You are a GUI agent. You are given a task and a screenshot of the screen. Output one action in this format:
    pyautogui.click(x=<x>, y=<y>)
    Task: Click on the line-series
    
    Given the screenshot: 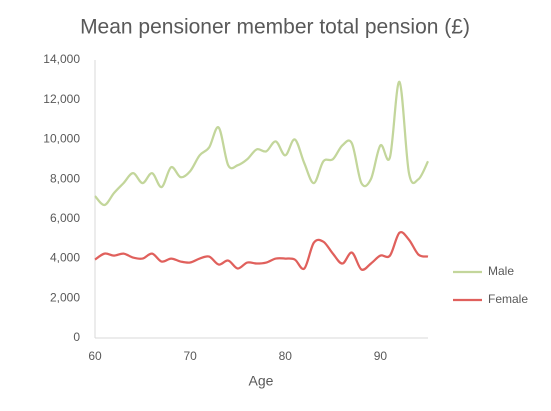 What is the action you would take?
    pyautogui.click(x=261, y=251)
    